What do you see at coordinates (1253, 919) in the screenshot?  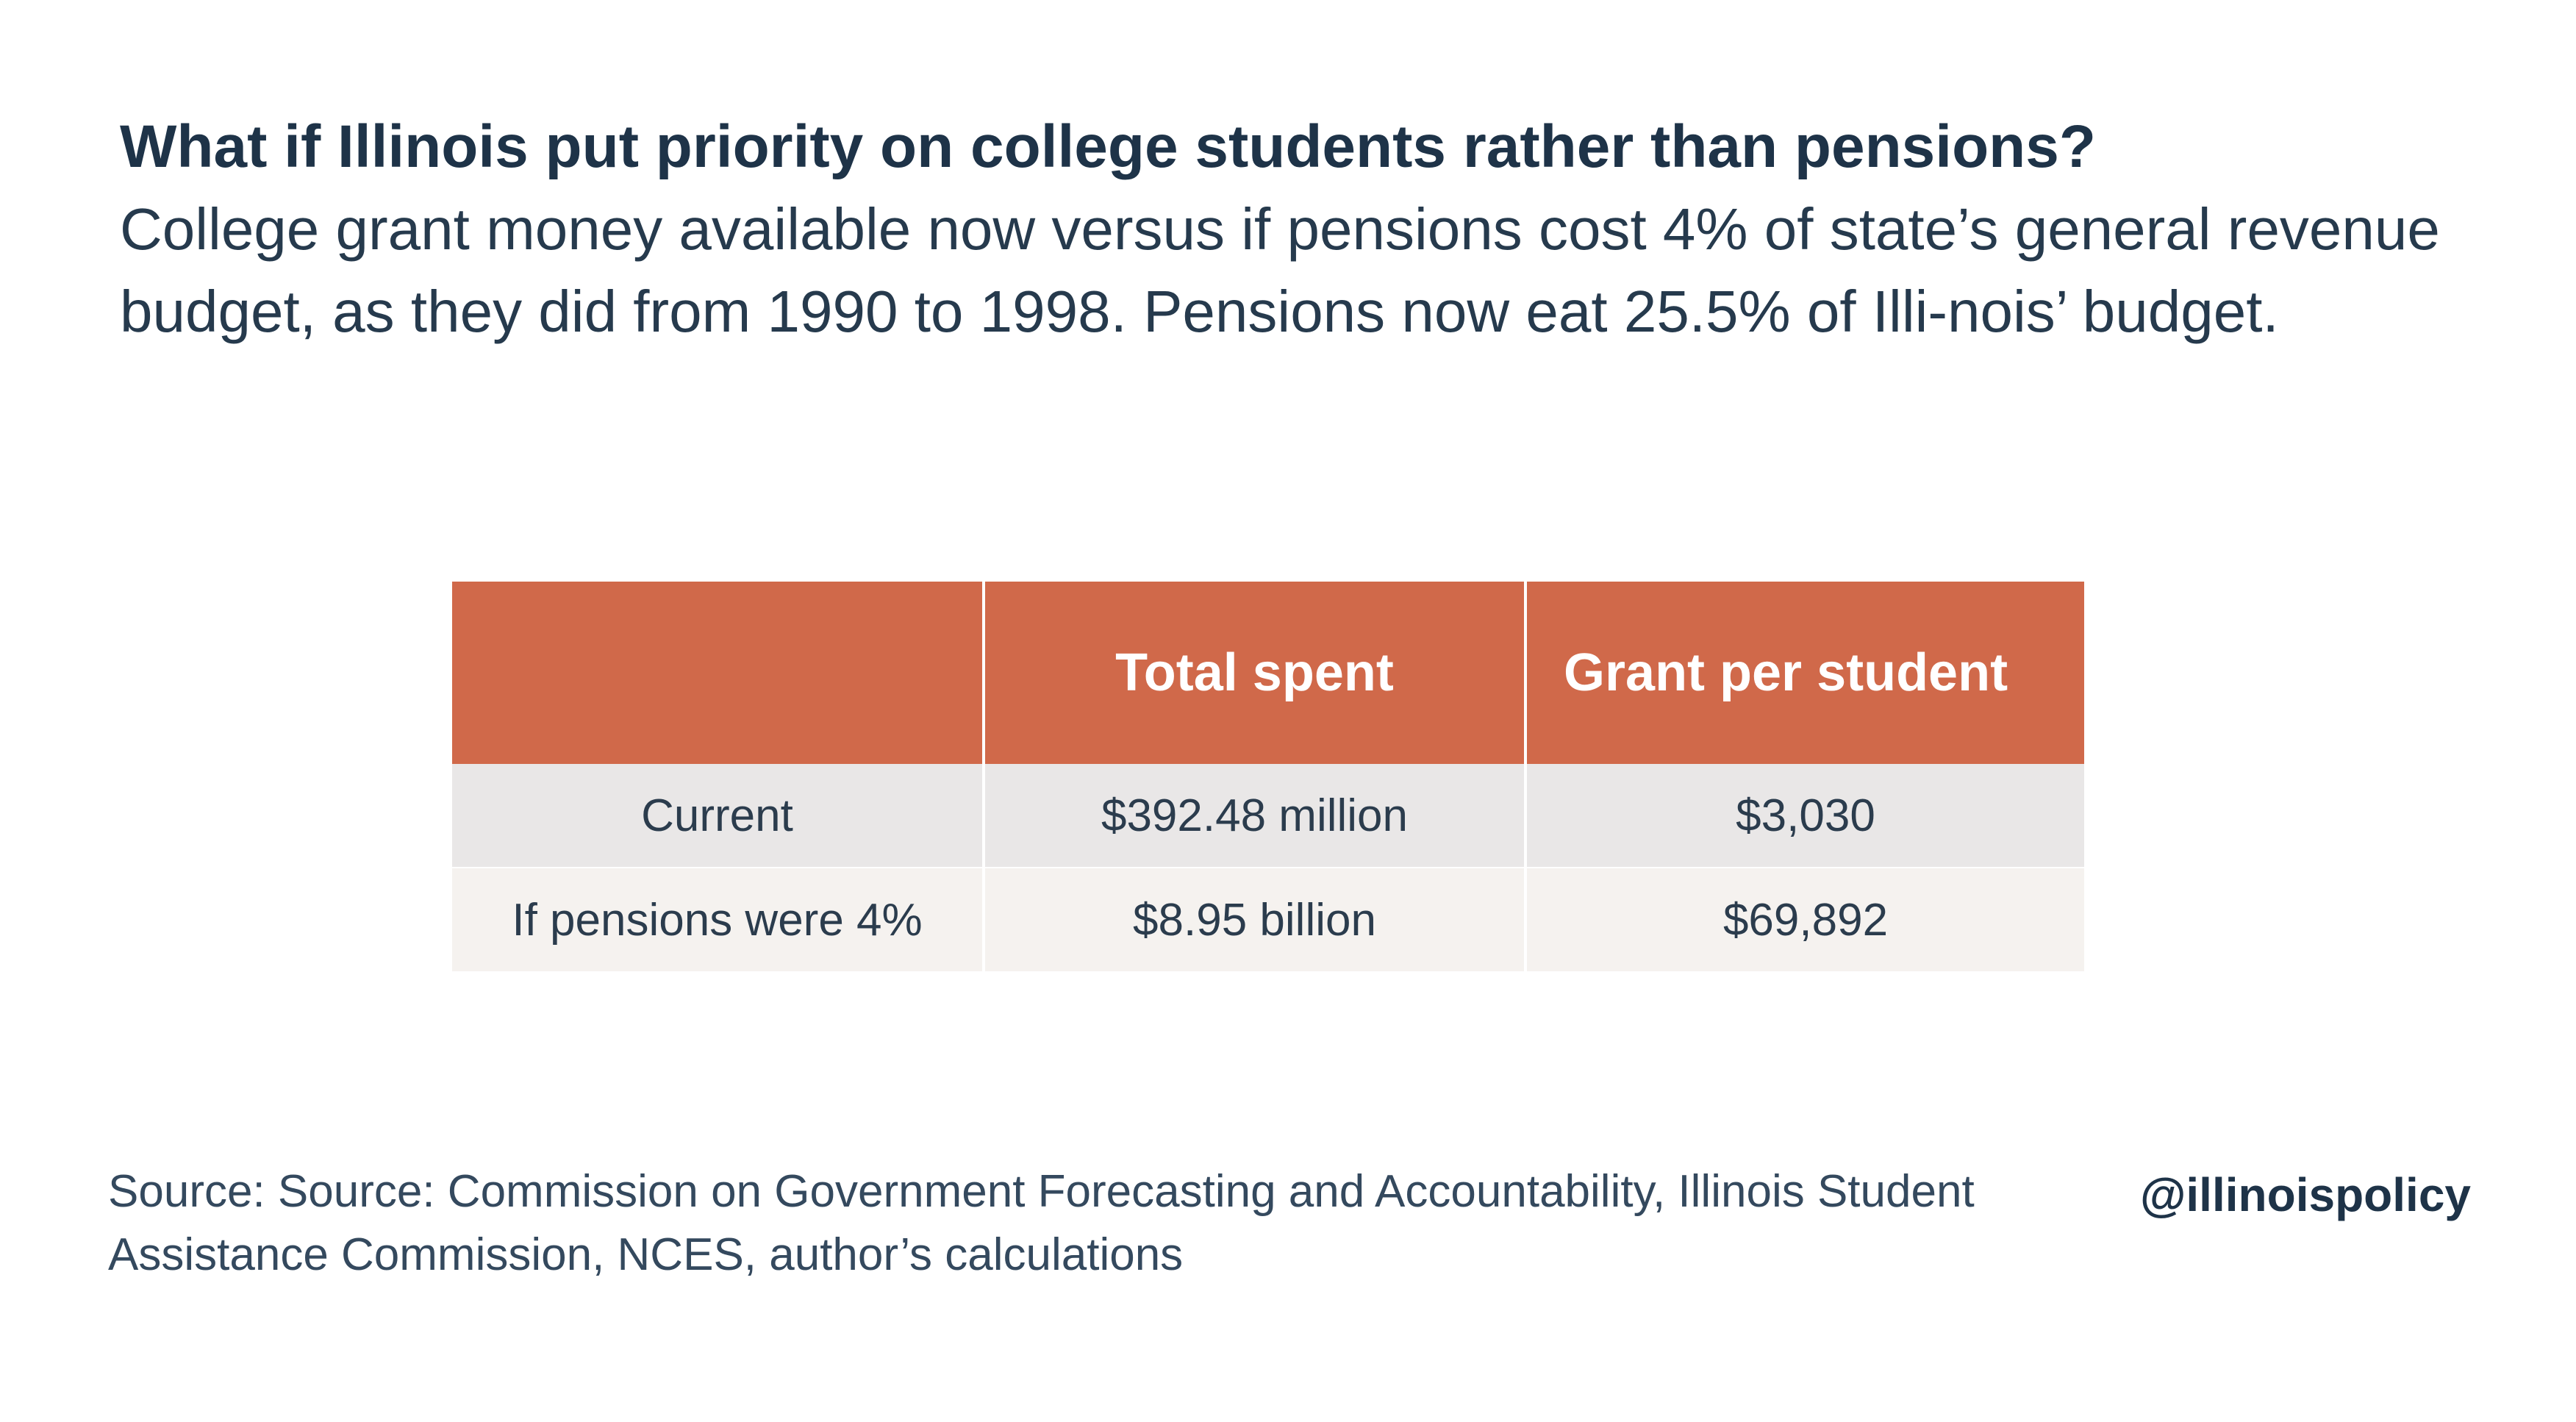 I see `table-cell: $8.95 billion` at bounding box center [1253, 919].